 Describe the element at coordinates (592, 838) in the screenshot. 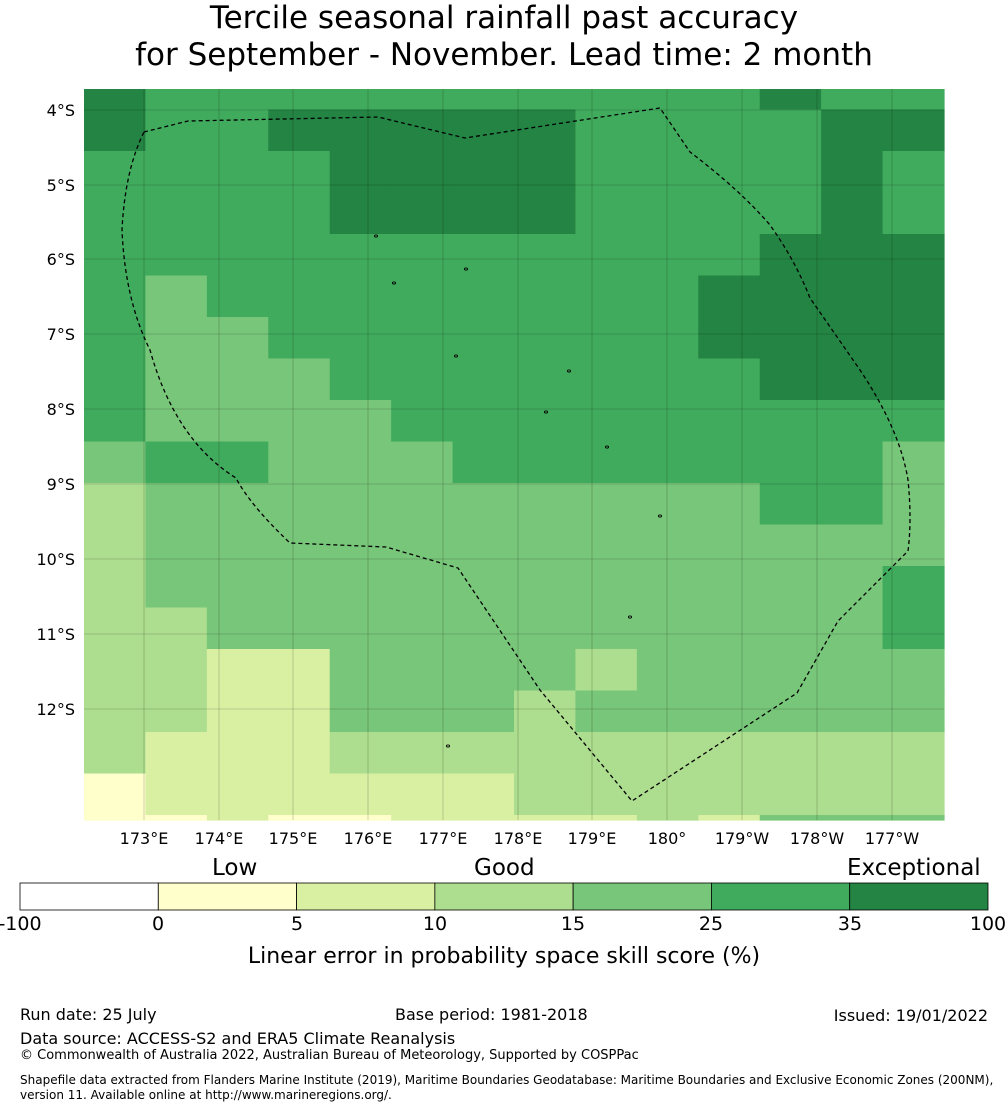

I see `longitude-label: 179°E` at that location.